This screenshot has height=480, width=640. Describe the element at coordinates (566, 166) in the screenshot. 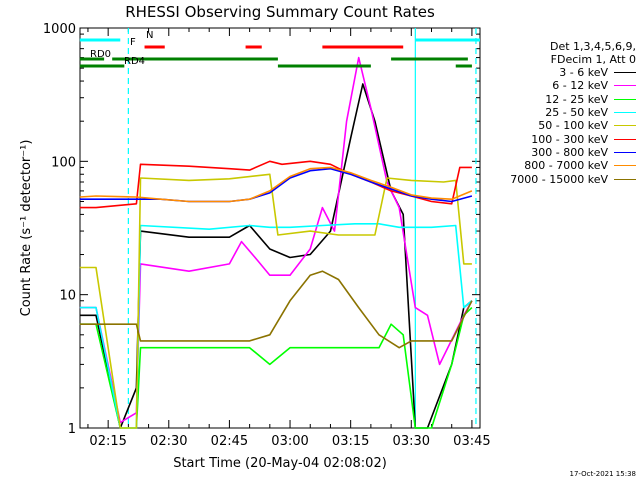

I see `legend-label: 800 - 7000 keV` at that location.